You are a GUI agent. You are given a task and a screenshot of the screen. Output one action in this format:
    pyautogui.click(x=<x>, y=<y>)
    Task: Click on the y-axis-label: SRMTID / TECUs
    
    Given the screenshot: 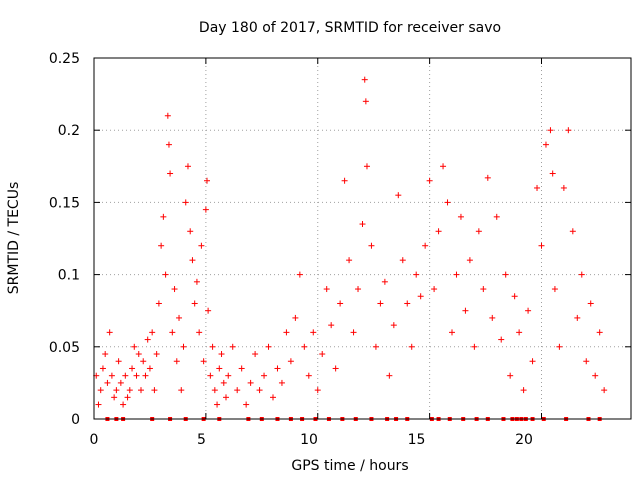 What is the action you would take?
    pyautogui.click(x=14, y=238)
    